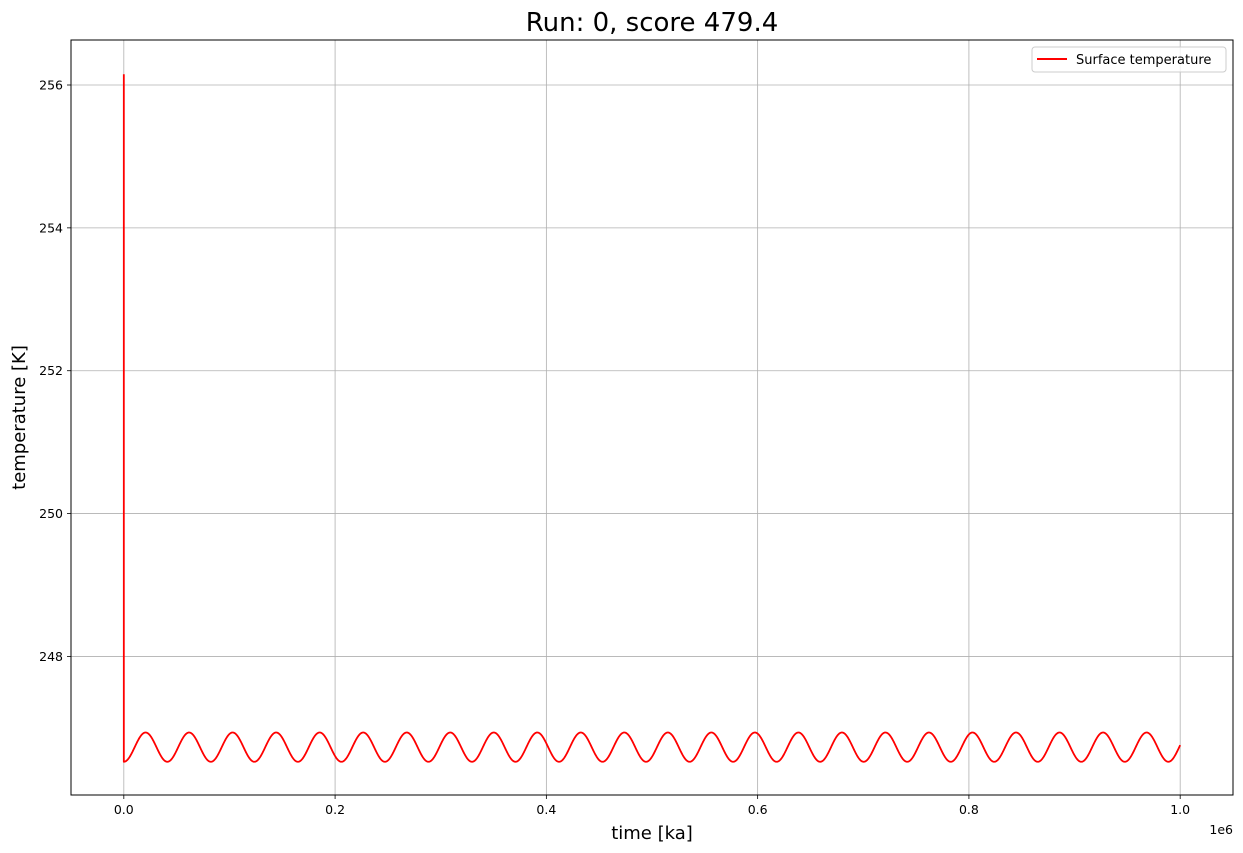 This screenshot has height=853, width=1243. What do you see at coordinates (652, 833) in the screenshot?
I see `x-axis-label: time [ka]` at bounding box center [652, 833].